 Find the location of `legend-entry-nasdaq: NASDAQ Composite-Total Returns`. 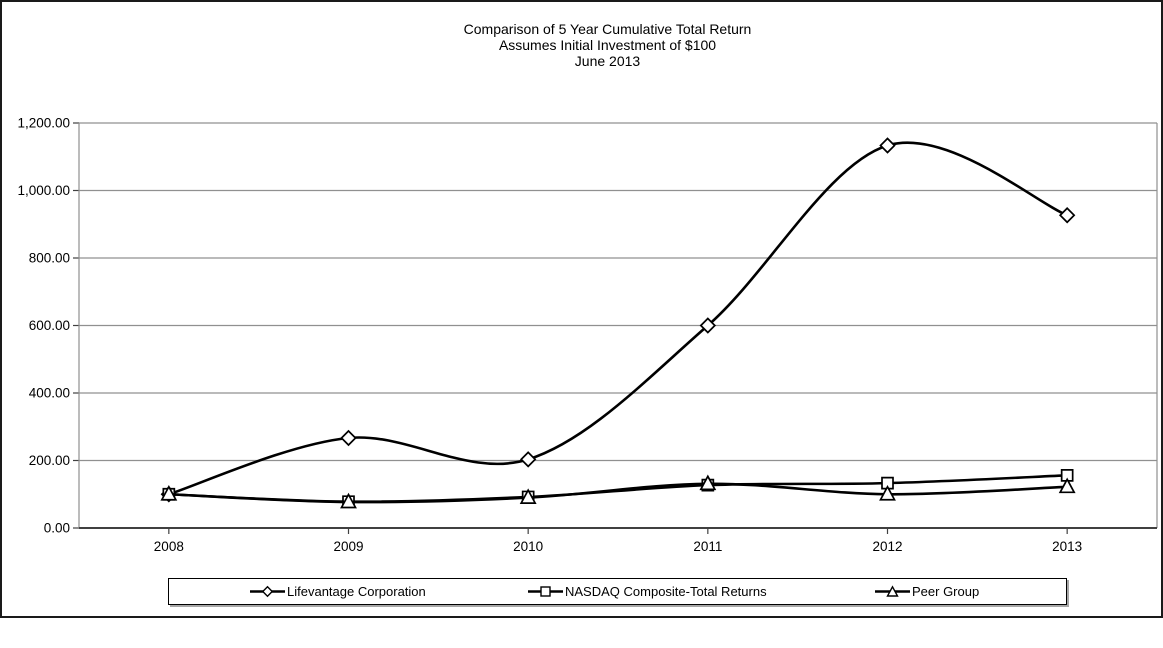

legend-entry-nasdaq: NASDAQ Composite-Total Returns is located at coordinates (647, 591).